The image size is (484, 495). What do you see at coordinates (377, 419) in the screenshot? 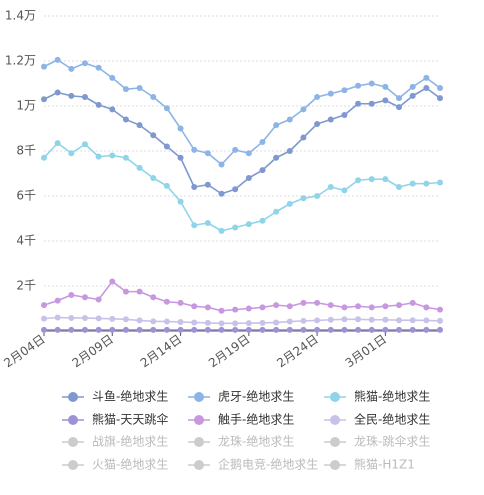
I see `legend-item: 全民-绝地求生` at bounding box center [377, 419].